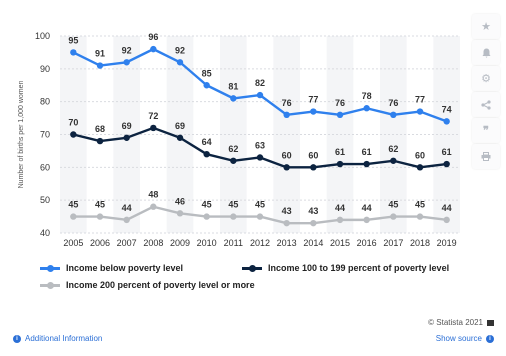 The image size is (506, 356). I want to click on data-label: 96, so click(153, 37).